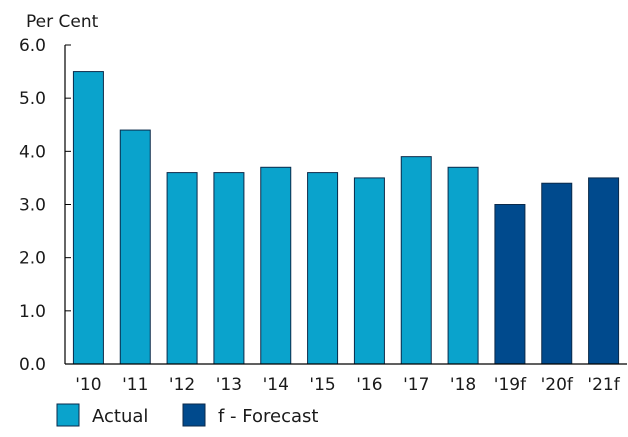  What do you see at coordinates (32, 365) in the screenshot?
I see `y-tick-label: 0.0` at bounding box center [32, 365].